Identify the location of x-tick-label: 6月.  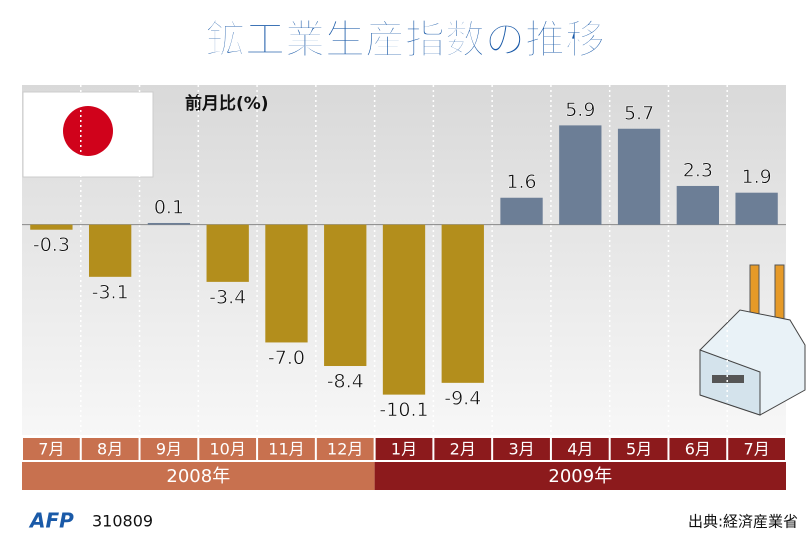
(698, 449).